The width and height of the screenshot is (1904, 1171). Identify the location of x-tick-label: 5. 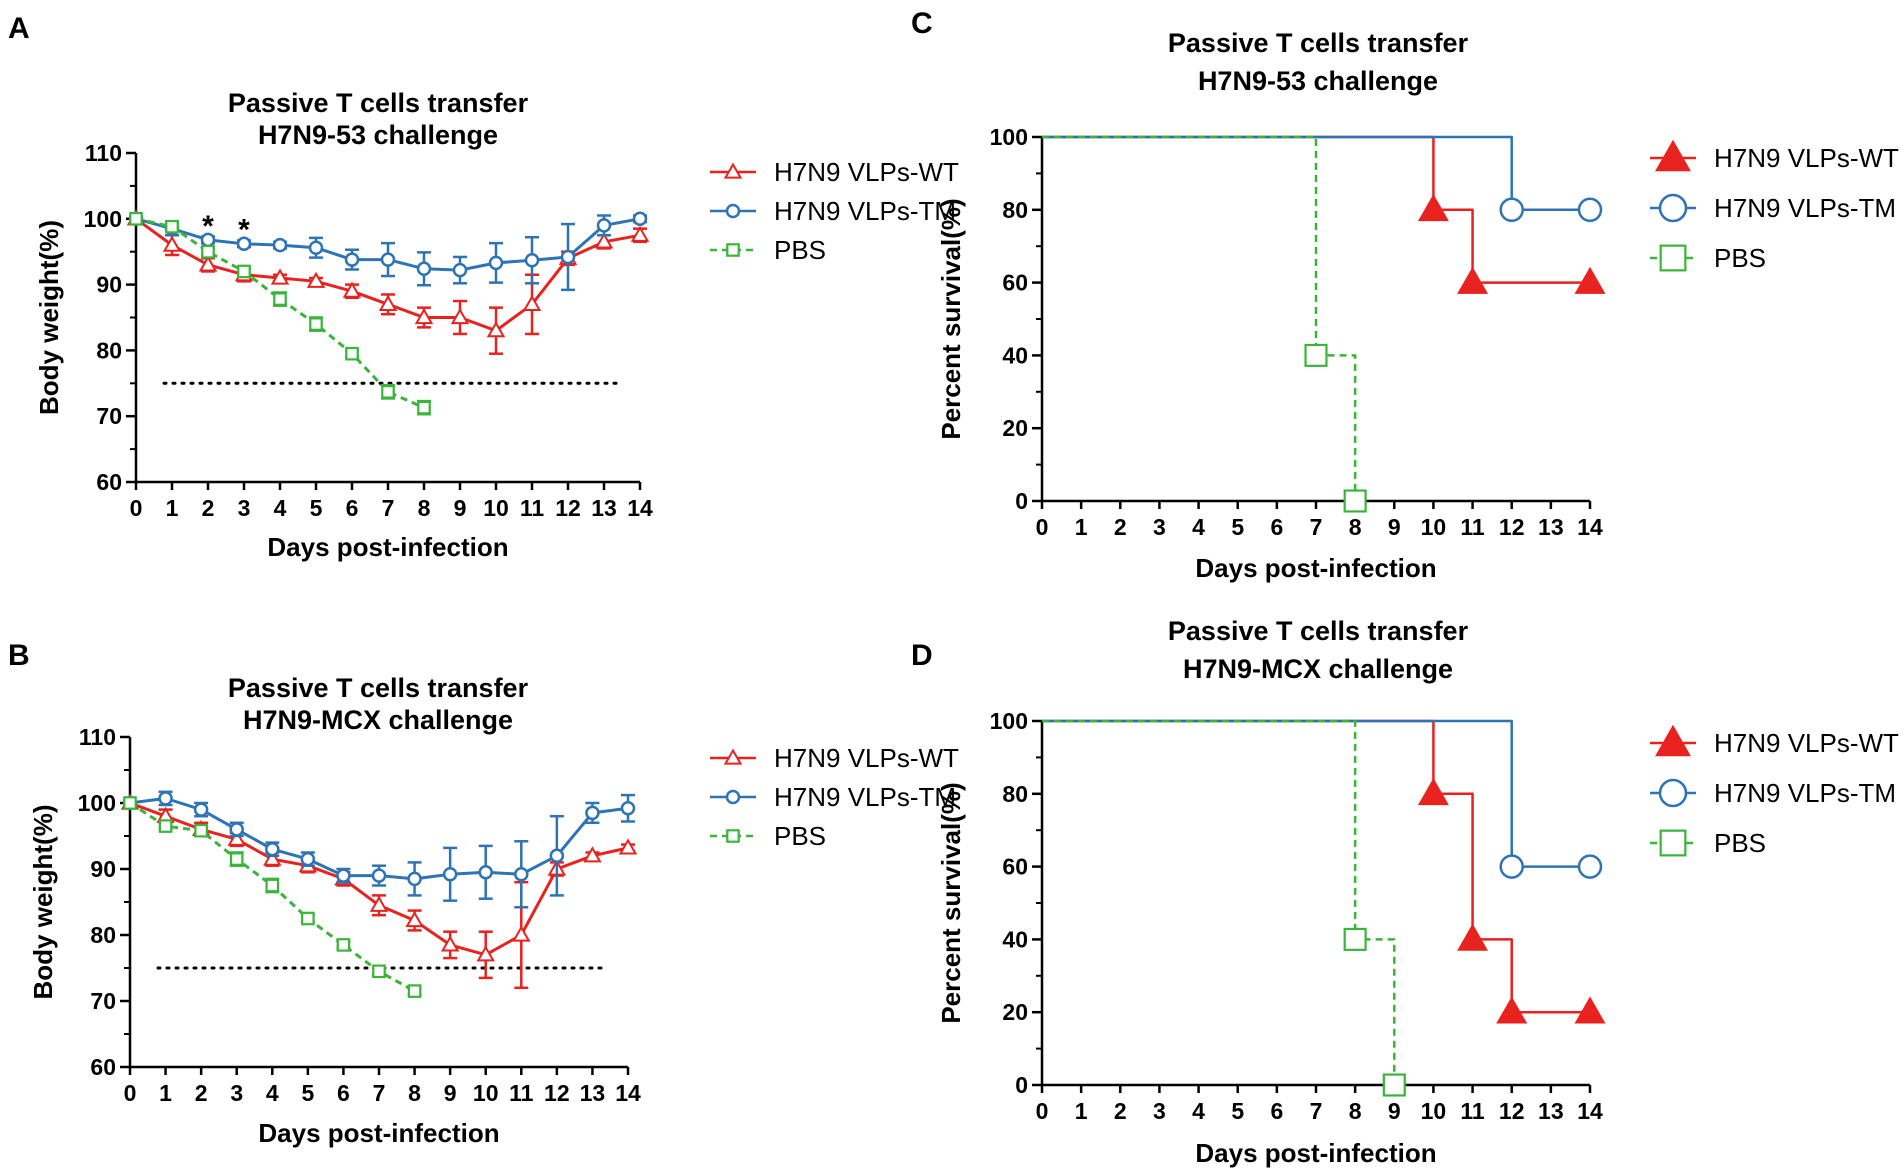
(307, 1093).